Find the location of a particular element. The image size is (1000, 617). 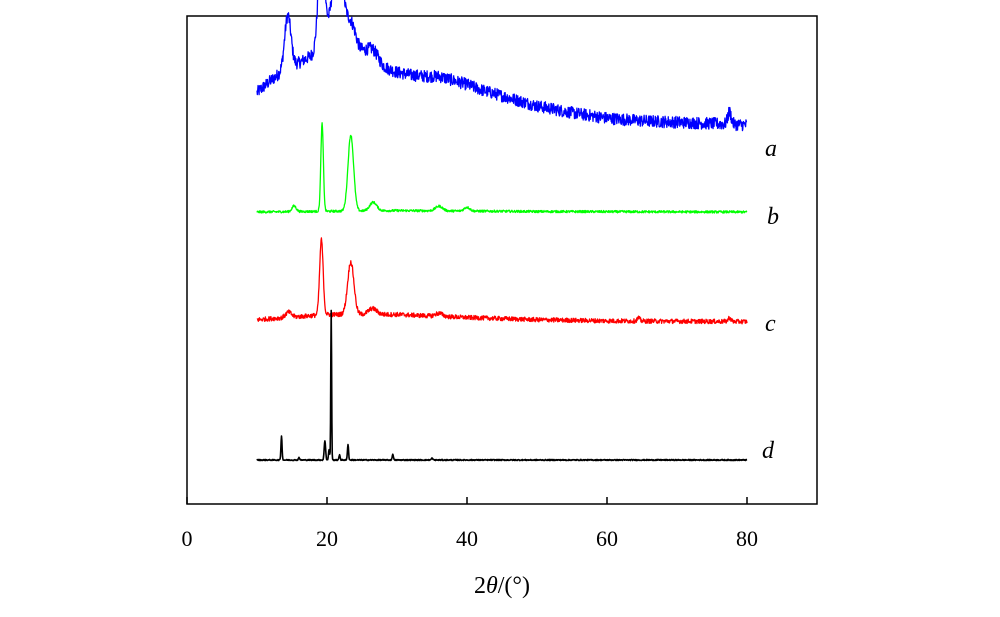

series-label-b: b is located at coordinates (773, 217).